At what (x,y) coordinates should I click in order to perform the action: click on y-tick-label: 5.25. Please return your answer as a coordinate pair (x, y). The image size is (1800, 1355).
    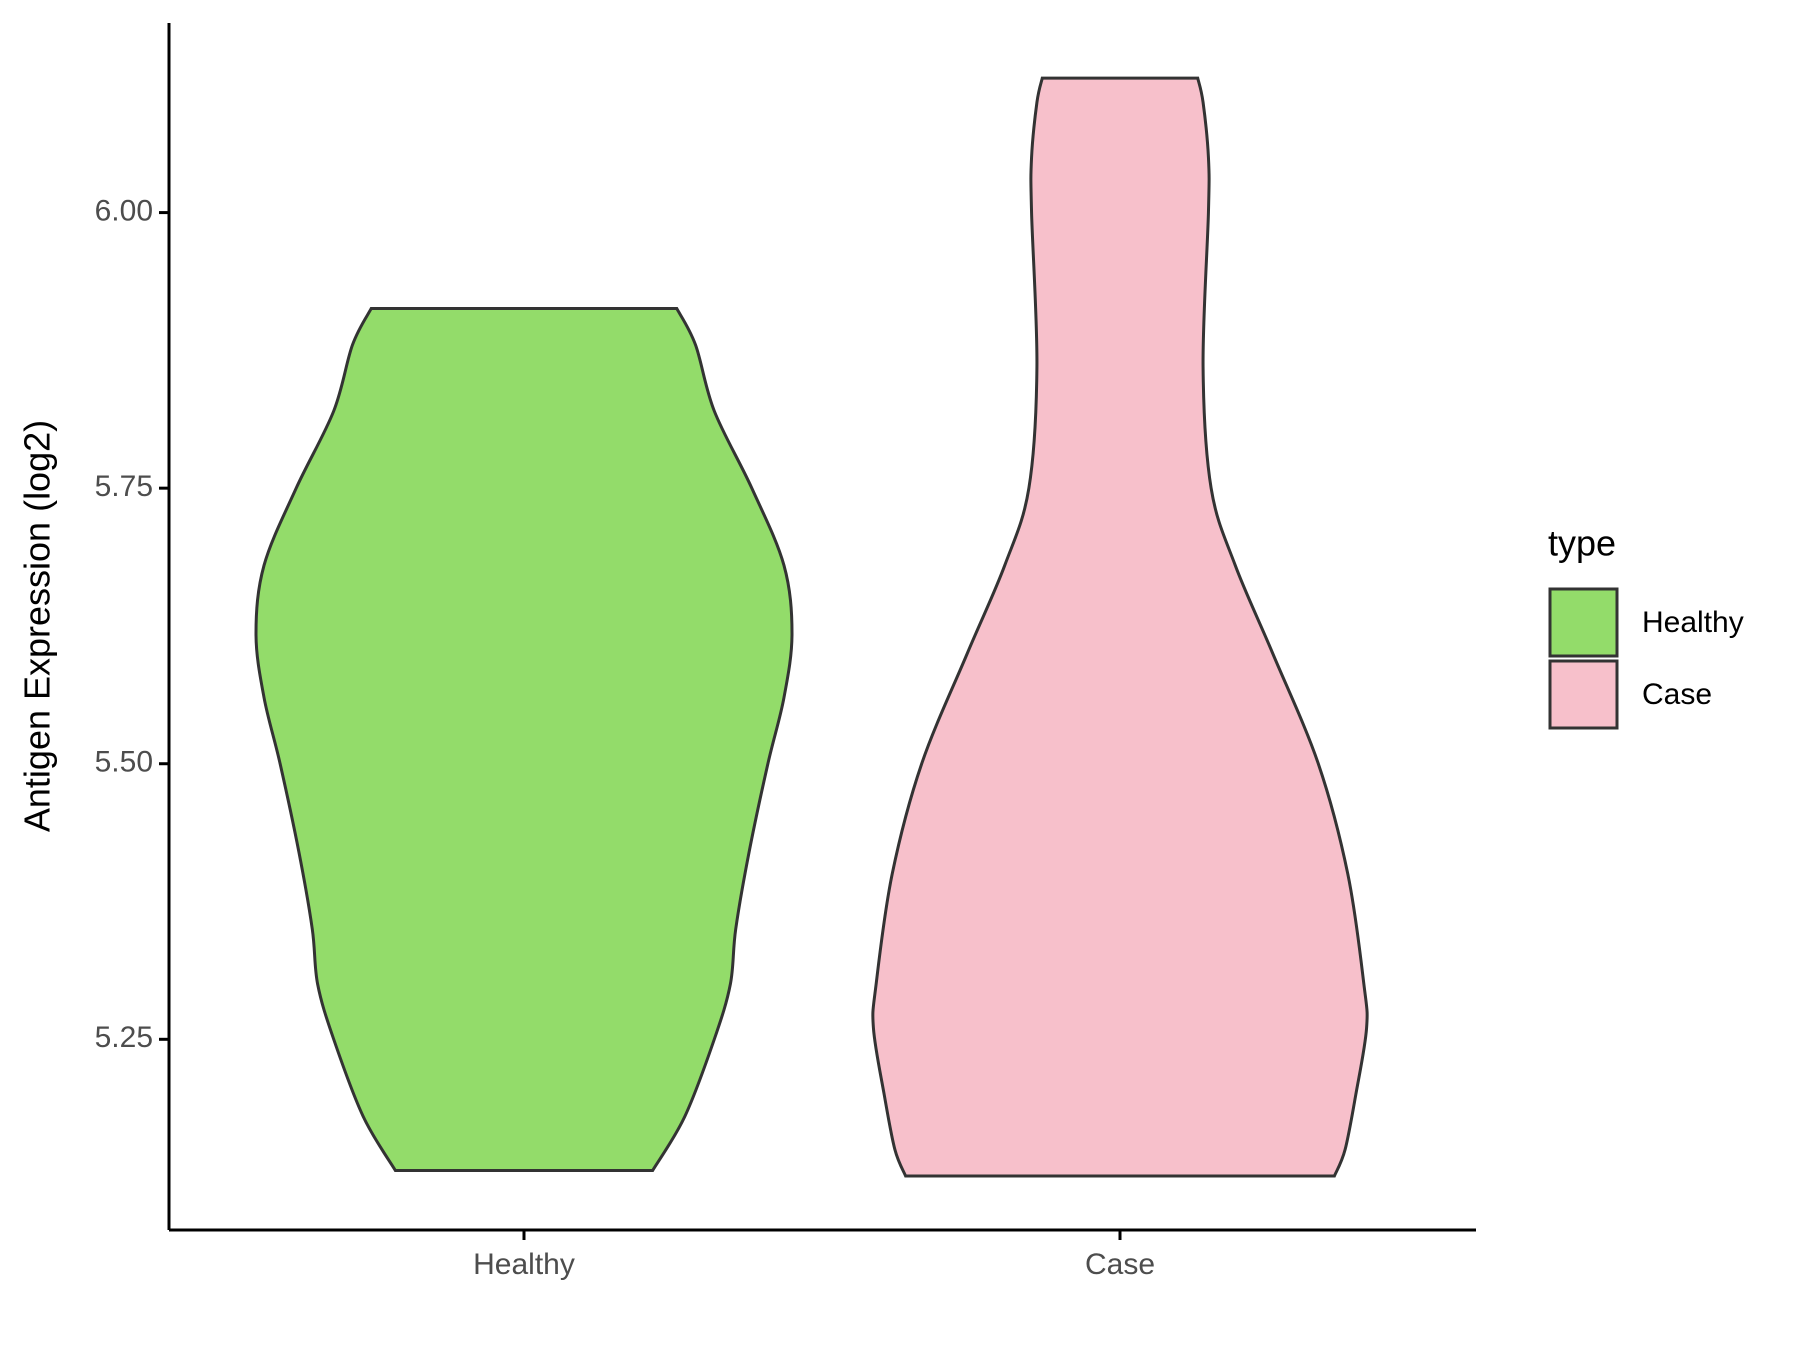
    Looking at the image, I should click on (124, 1037).